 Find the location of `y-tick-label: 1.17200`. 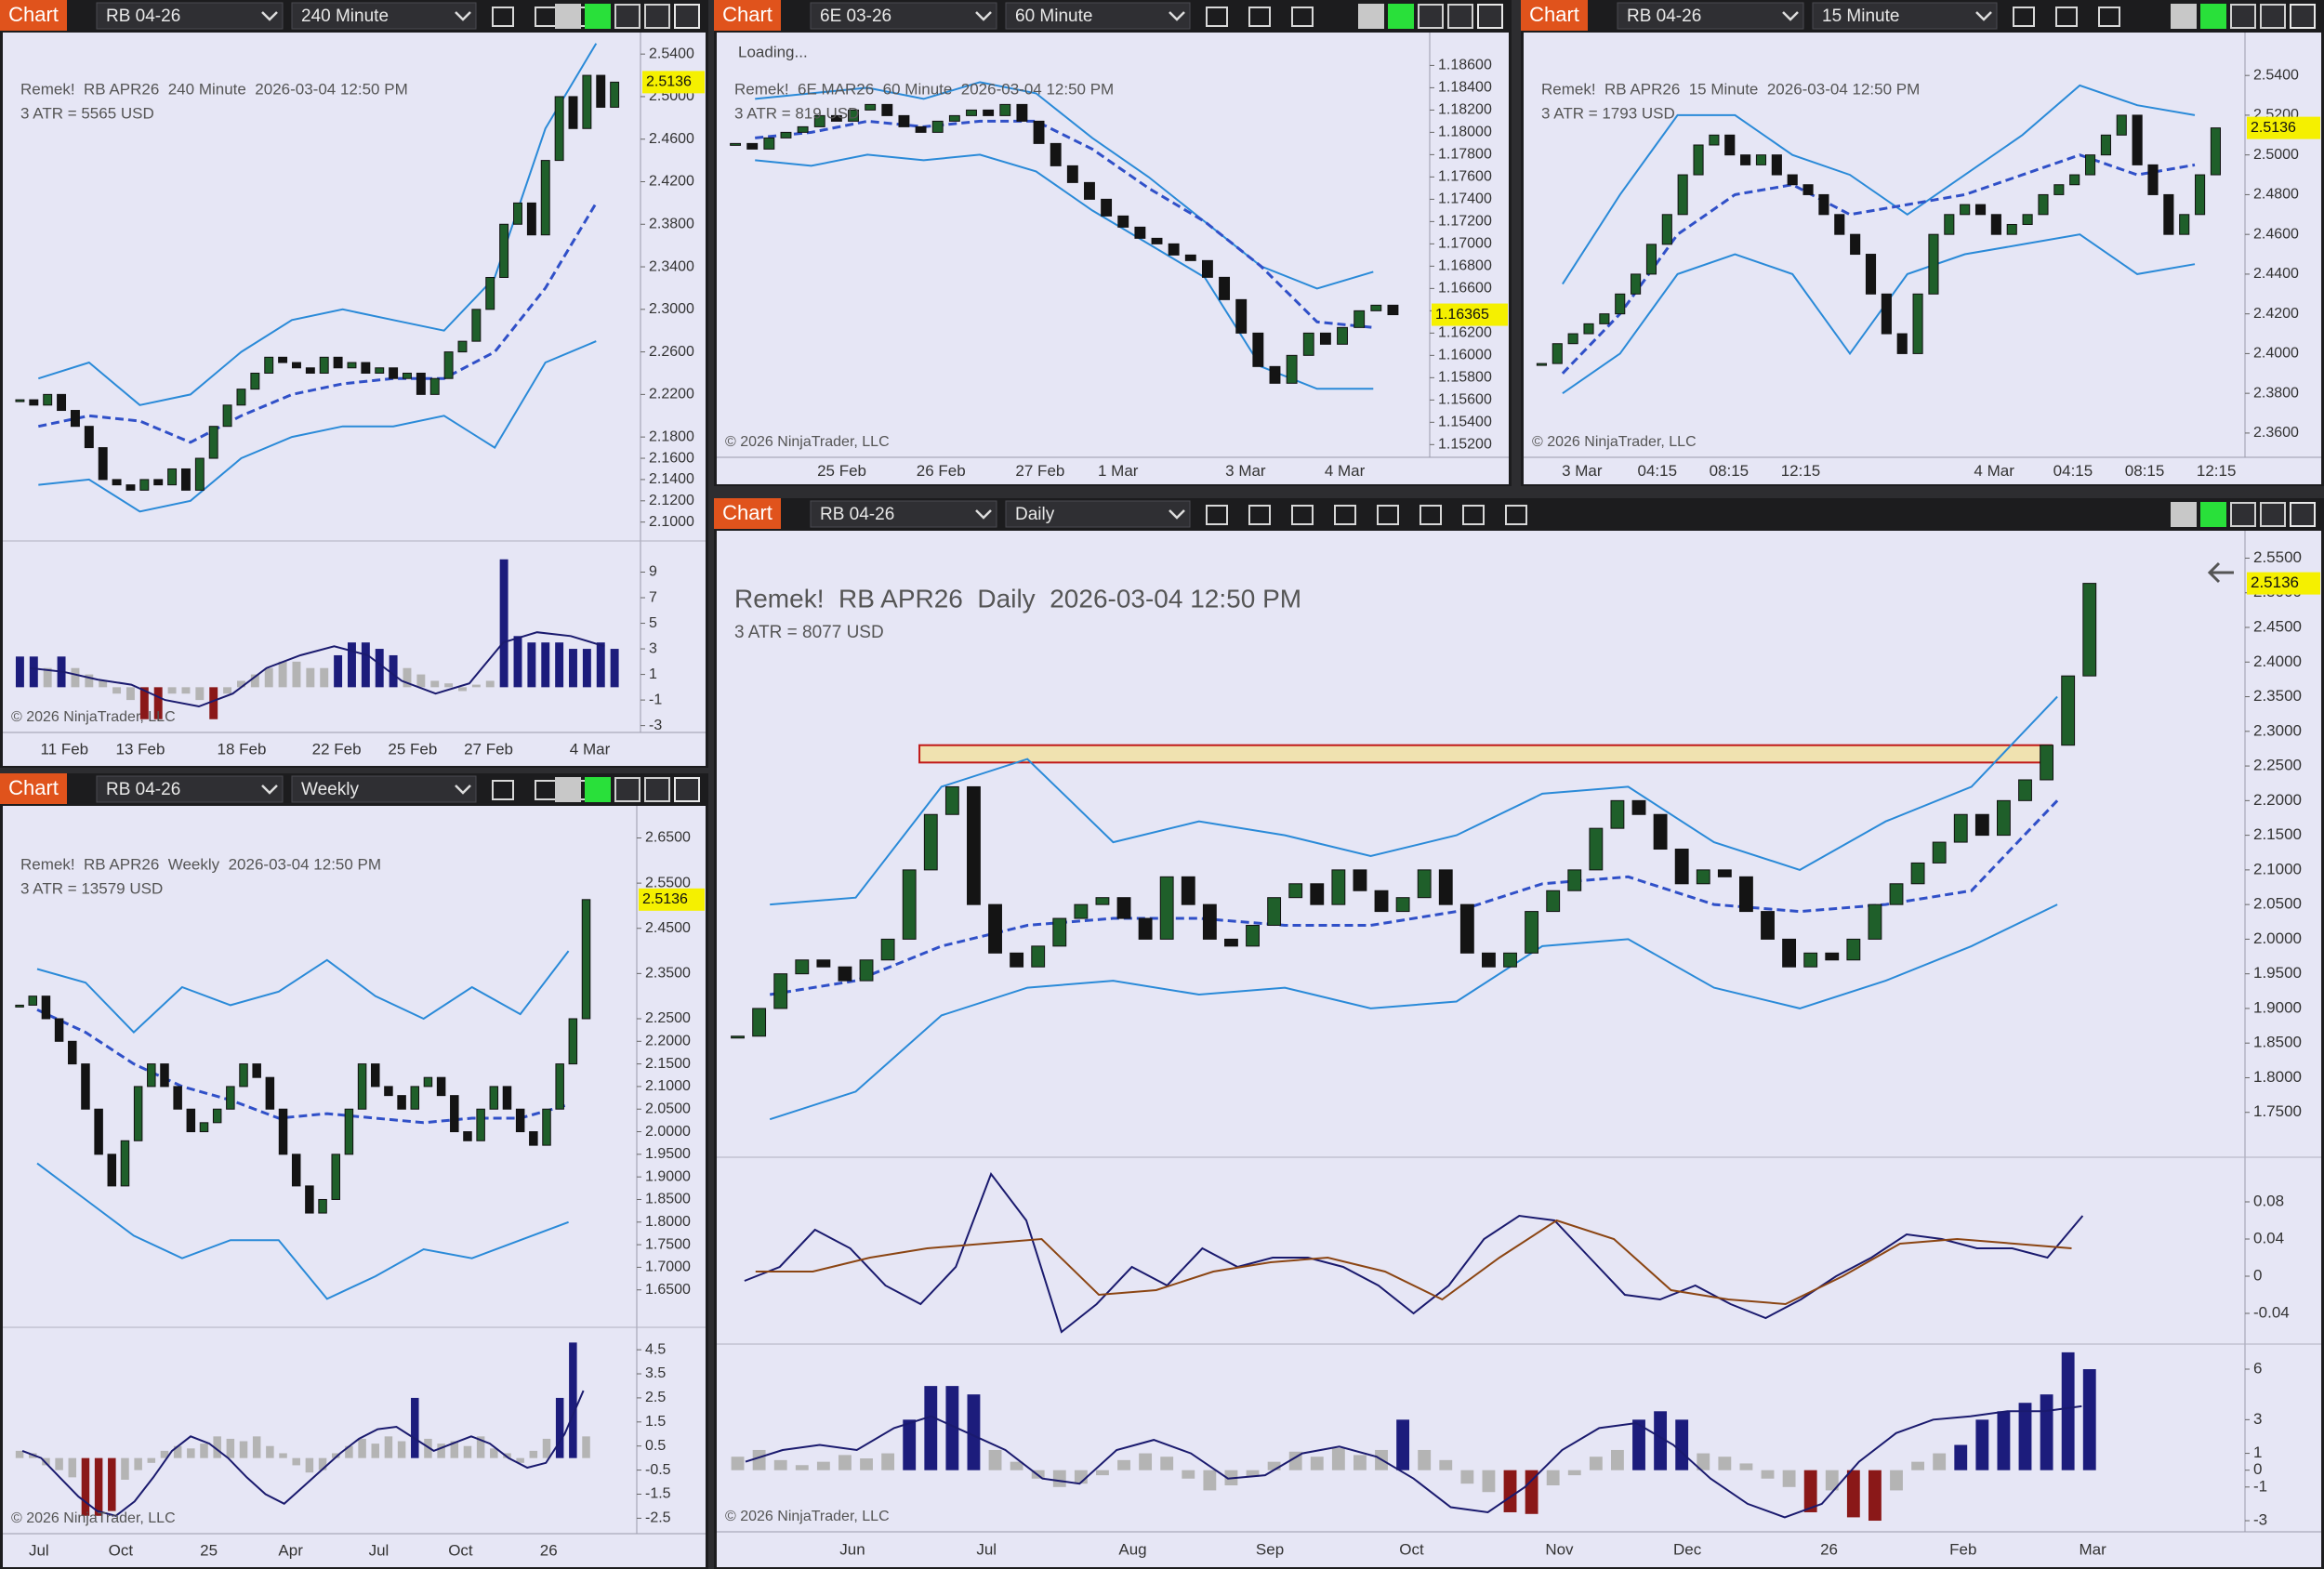

y-tick-label: 1.17200 is located at coordinates (1465, 222).